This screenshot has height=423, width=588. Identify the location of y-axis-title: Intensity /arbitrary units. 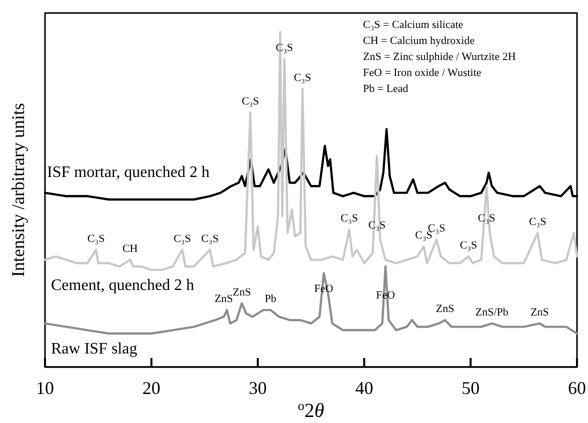
(18, 190).